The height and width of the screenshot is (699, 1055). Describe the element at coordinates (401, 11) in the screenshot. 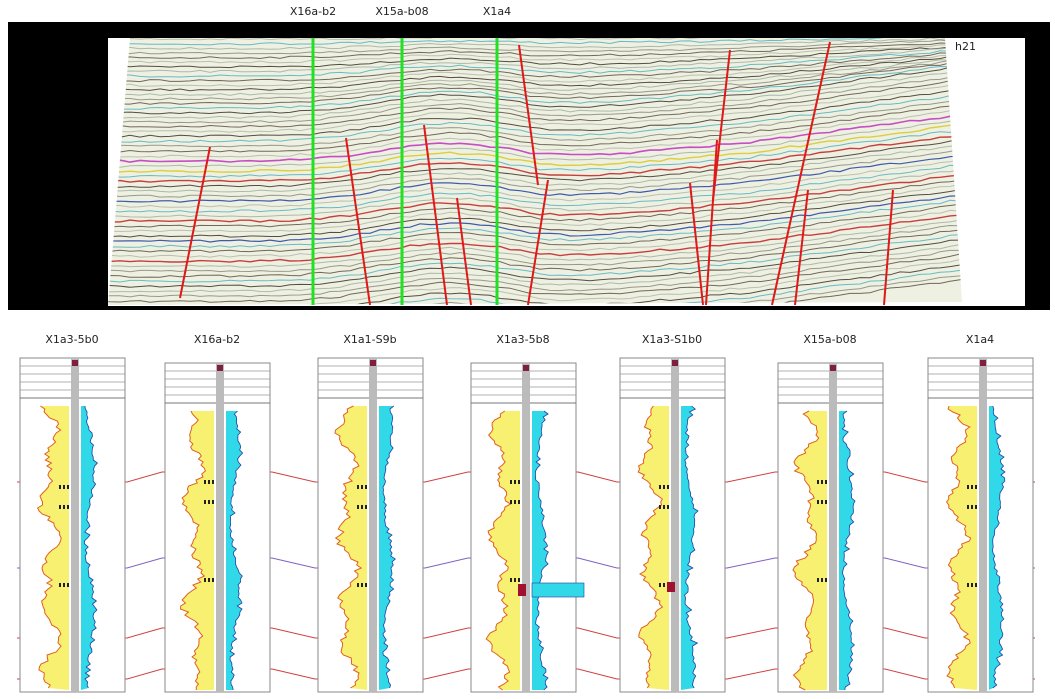

I see `well-label: X15a-b08` at that location.